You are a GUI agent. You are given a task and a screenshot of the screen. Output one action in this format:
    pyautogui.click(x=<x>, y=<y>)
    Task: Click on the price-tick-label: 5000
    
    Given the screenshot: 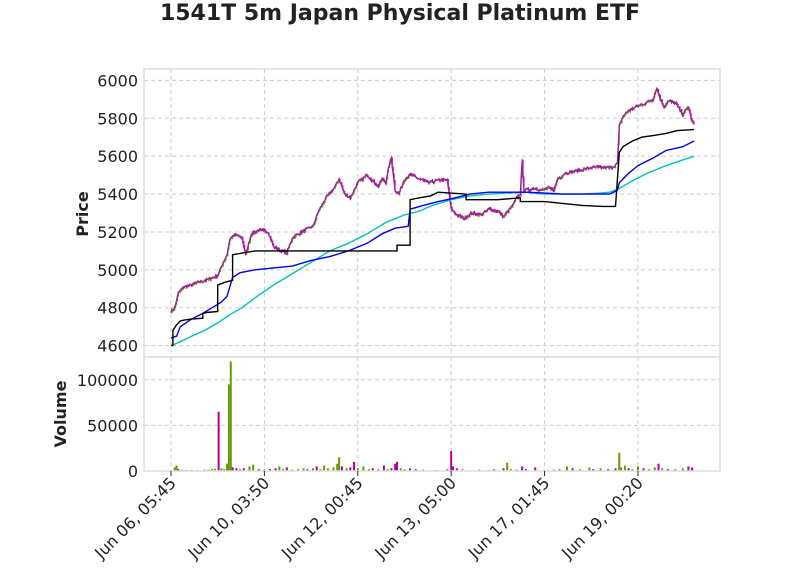 What is the action you would take?
    pyautogui.click(x=117, y=270)
    